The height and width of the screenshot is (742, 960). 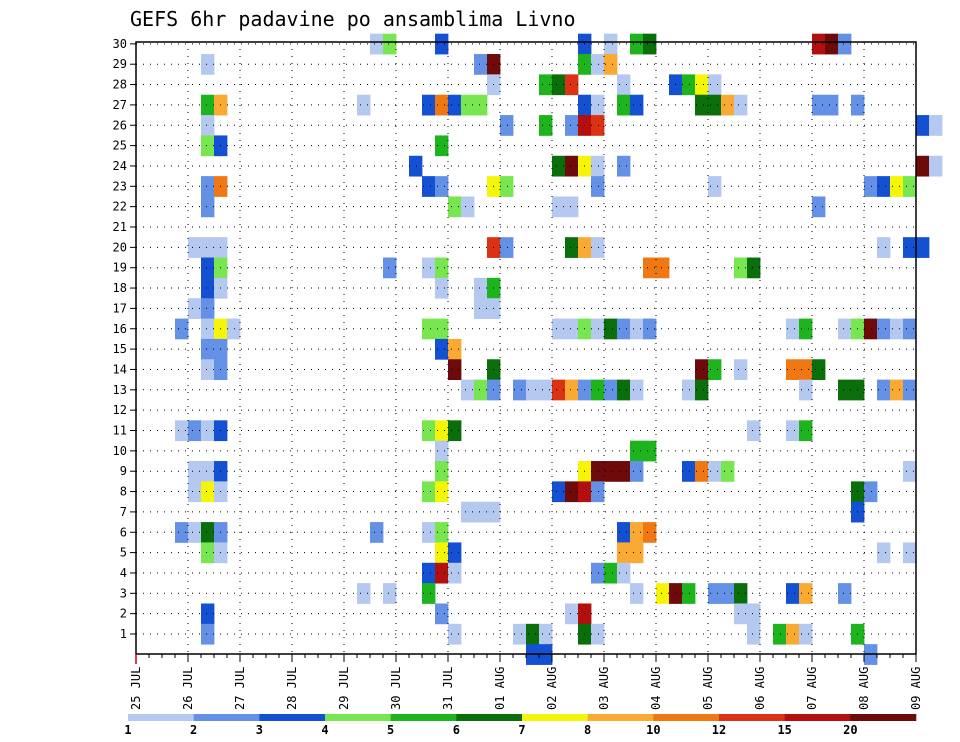 What do you see at coordinates (916, 688) in the screenshot?
I see `x-tick-label: 09 AUG` at bounding box center [916, 688].